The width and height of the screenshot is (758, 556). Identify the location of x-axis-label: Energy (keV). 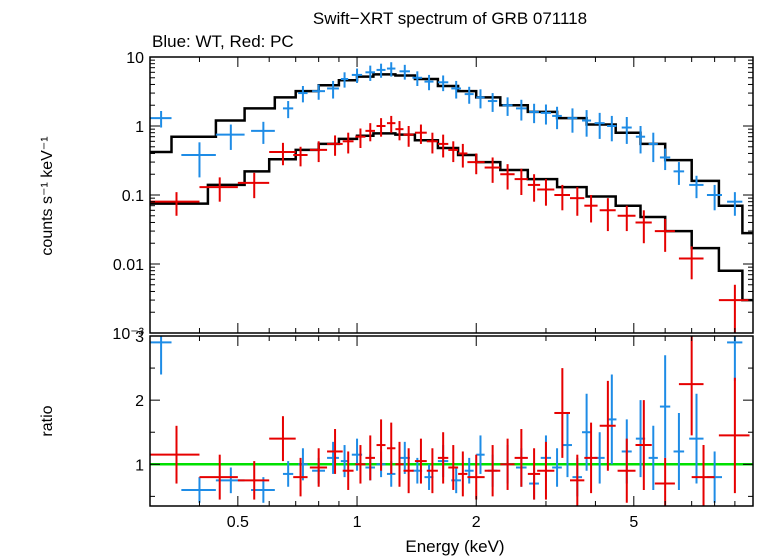
(454, 546).